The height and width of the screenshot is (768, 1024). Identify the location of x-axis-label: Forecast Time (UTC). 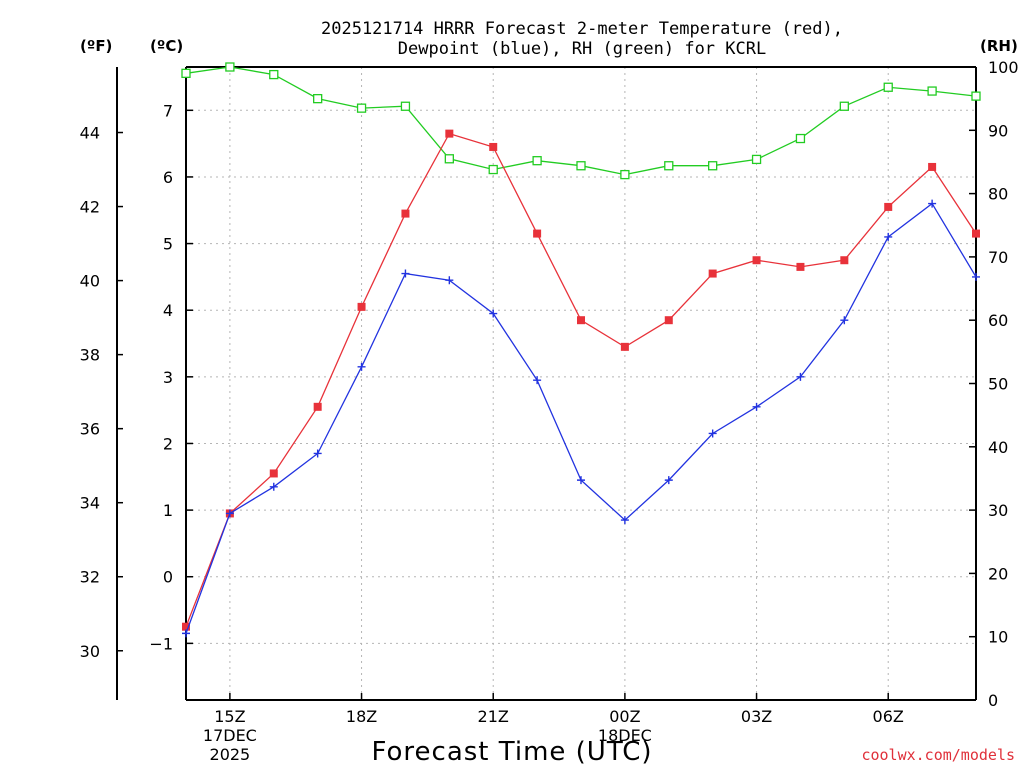
(511, 752).